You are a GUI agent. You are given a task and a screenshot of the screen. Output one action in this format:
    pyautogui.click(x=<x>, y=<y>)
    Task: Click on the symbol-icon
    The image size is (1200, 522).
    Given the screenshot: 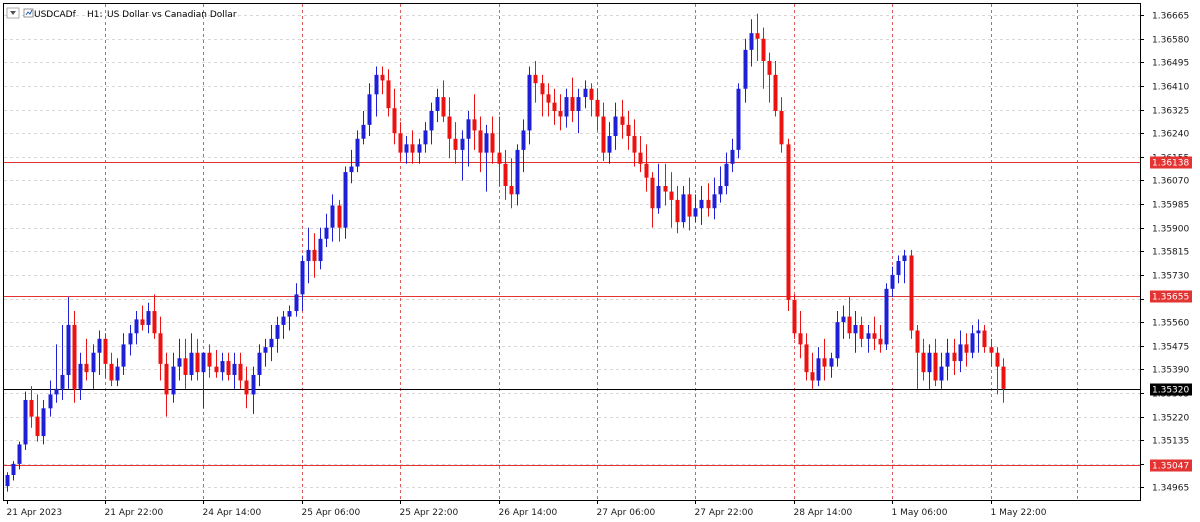 What is the action you would take?
    pyautogui.click(x=28, y=13)
    